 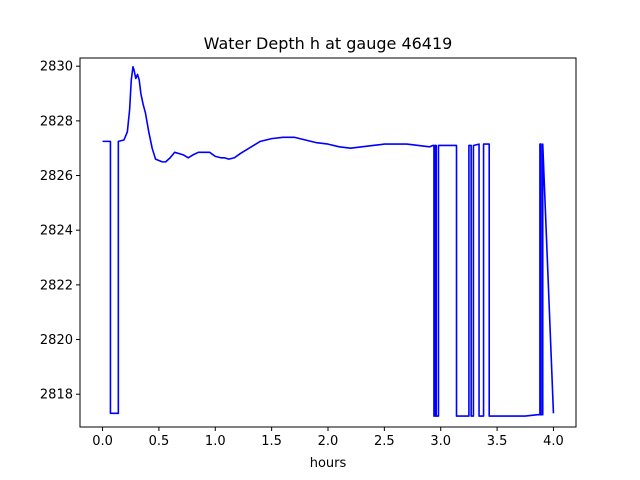 I want to click on x-tick-label: 3.0, so click(x=440, y=441).